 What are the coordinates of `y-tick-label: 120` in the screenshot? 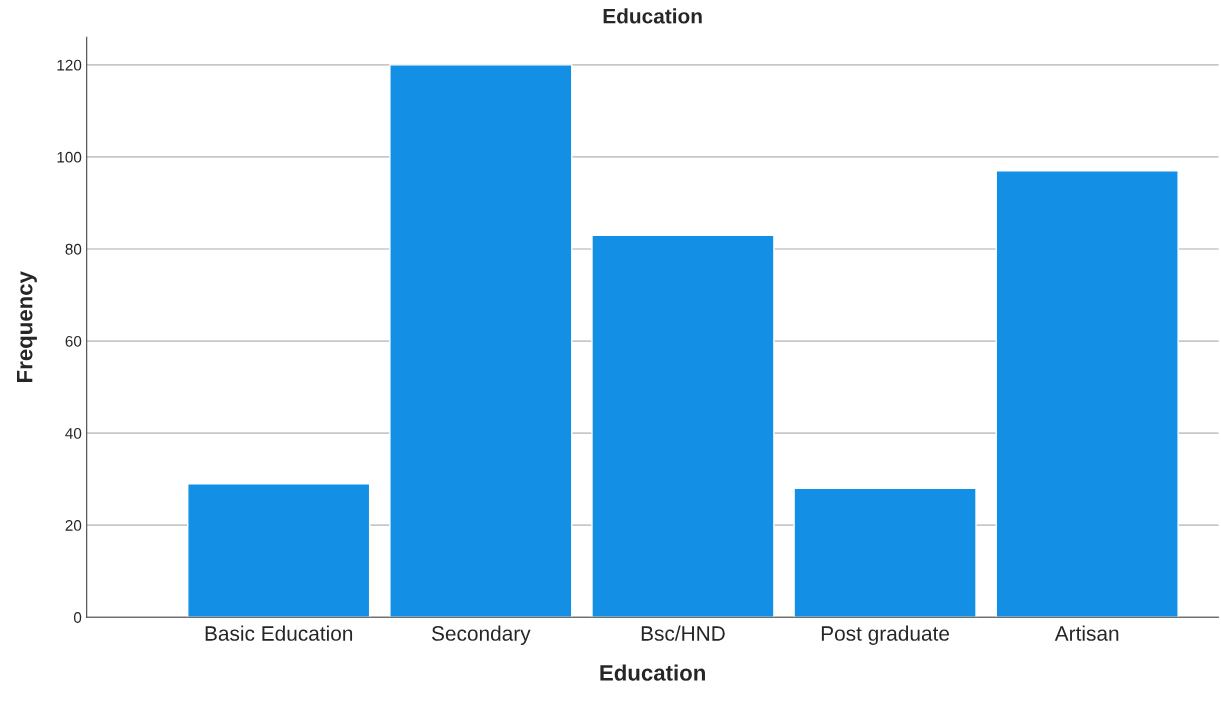 It's located at (69, 65).